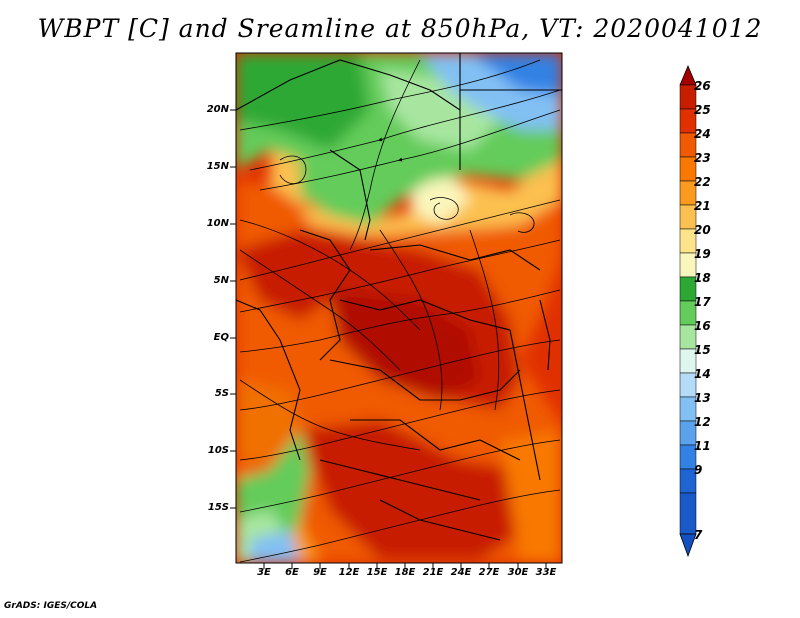 The height and width of the screenshot is (618, 800). Describe the element at coordinates (320, 572) in the screenshot. I see `lon-label: 9E` at that location.